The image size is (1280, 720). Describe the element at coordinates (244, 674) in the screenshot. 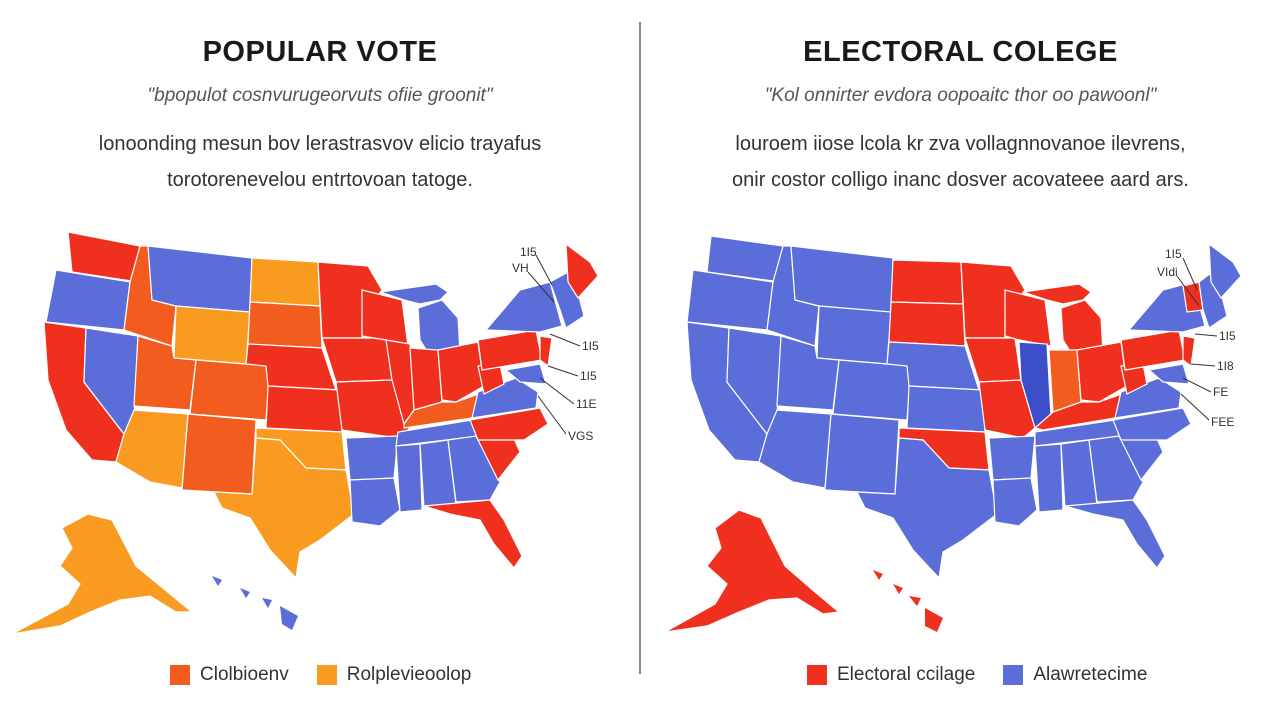

I see `legend-label: Clolbioenv` at that location.